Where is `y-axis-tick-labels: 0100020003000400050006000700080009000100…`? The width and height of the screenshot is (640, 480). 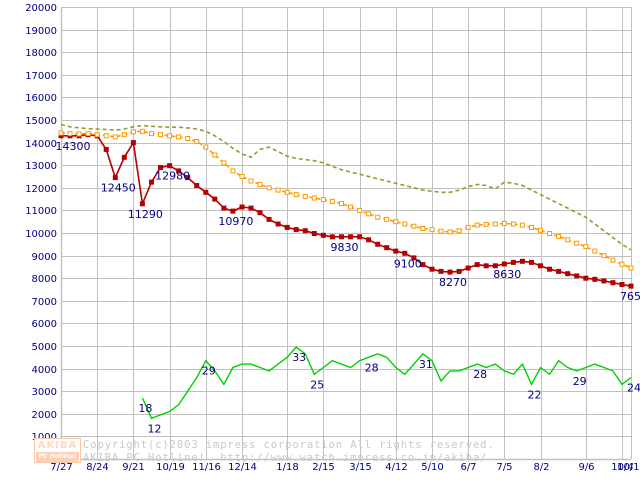 y-axis-tick-labels: 0100020003000400050006000700080009000100… is located at coordinates (41, 234).